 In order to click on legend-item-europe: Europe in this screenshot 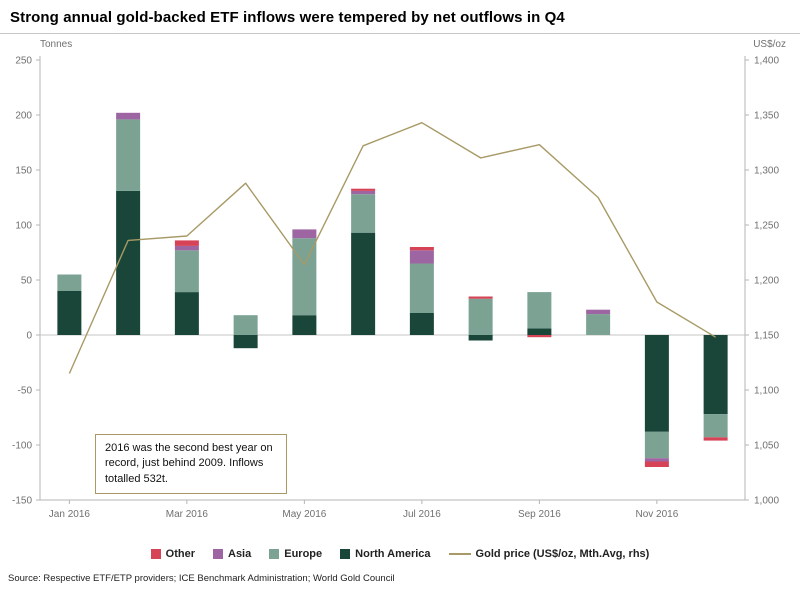, I will do `click(295, 554)`.